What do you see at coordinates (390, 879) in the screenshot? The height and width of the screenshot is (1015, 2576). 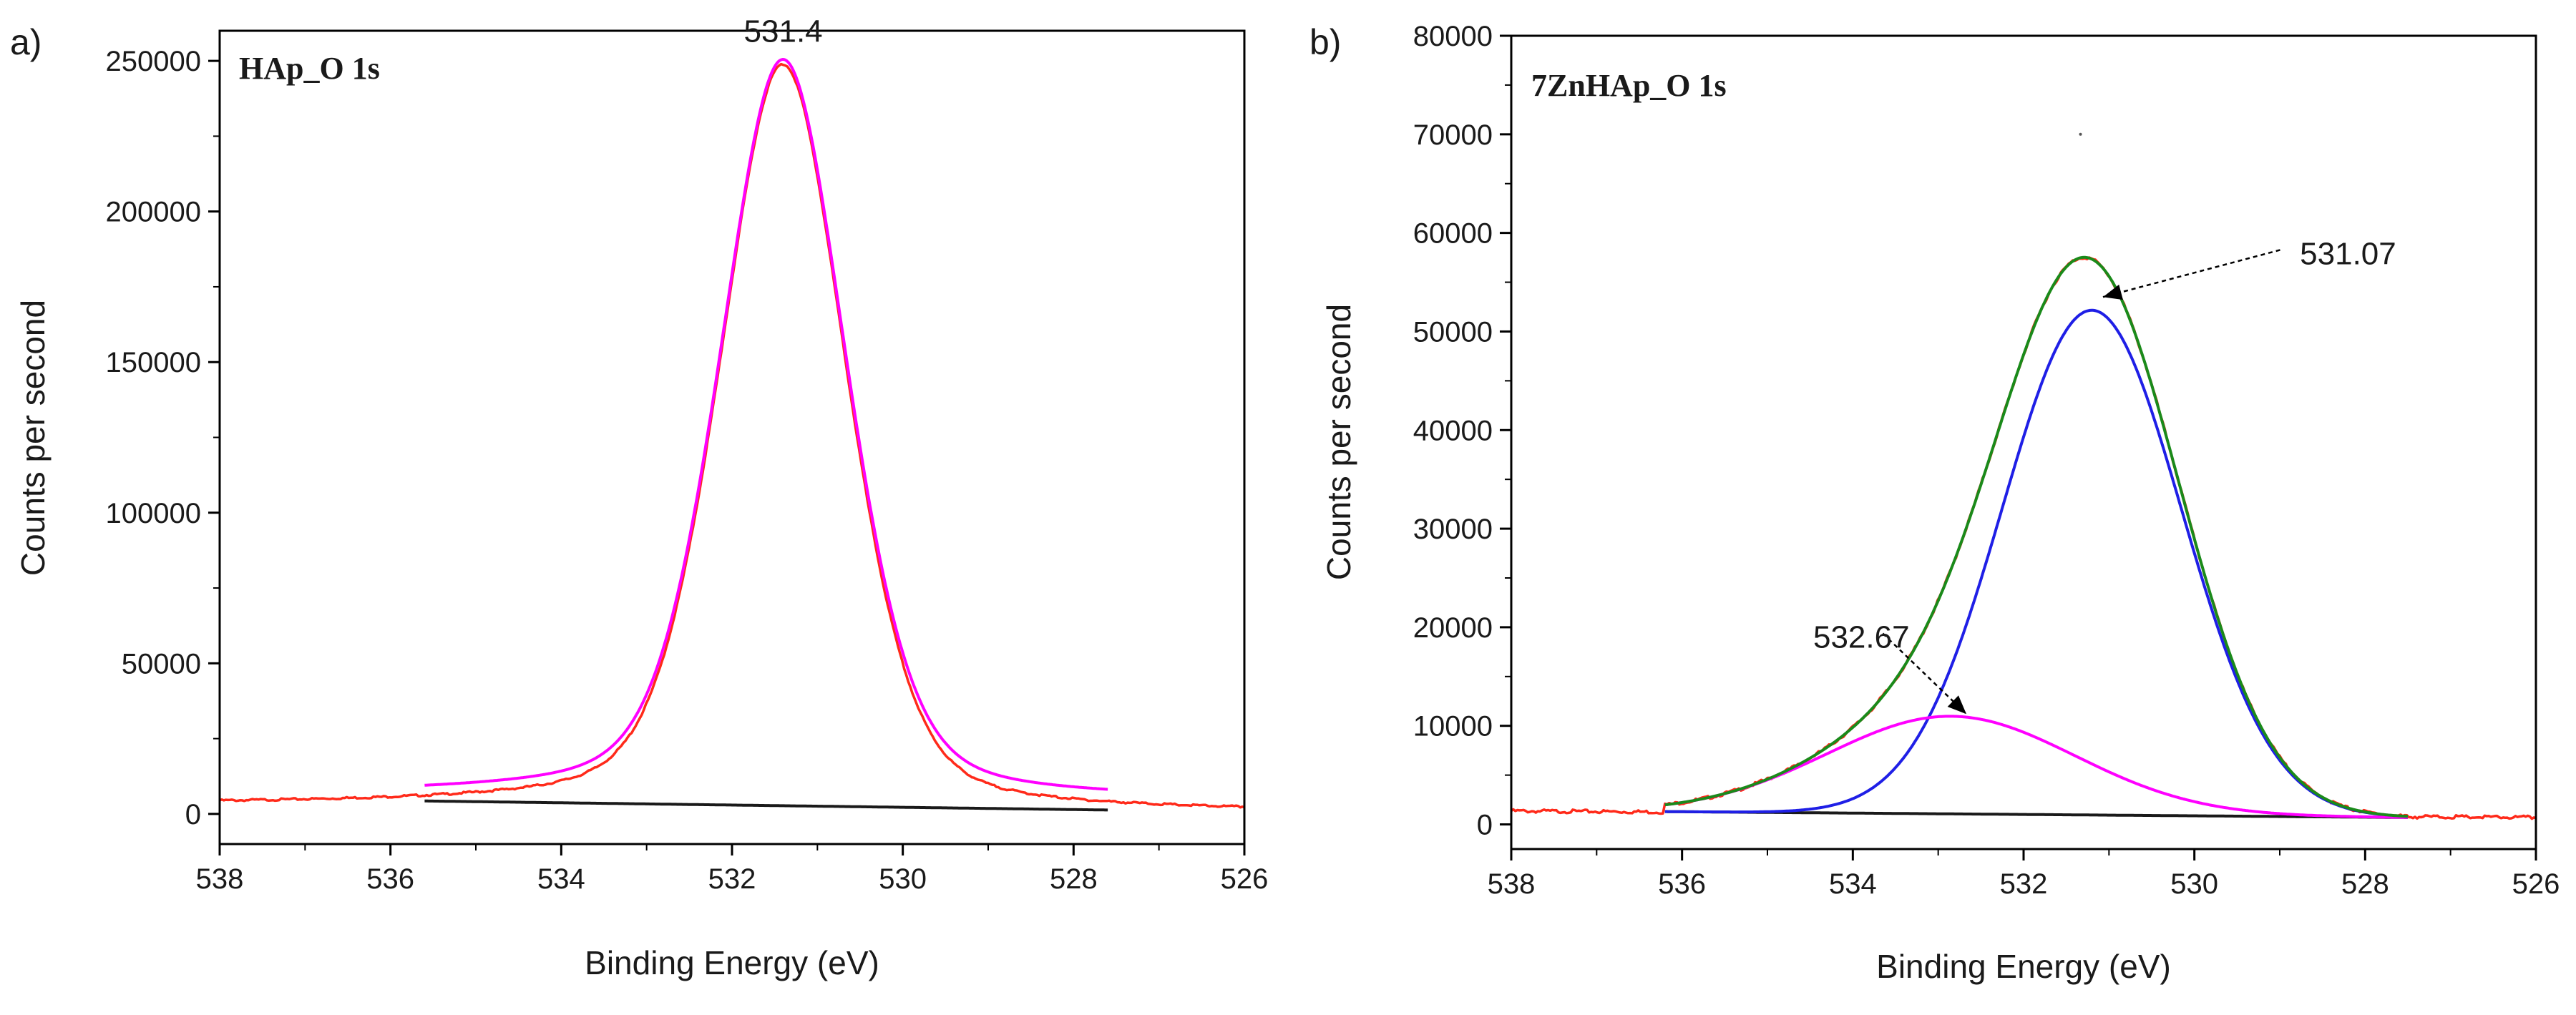 I see `panel-a-x-tick-label: 536` at bounding box center [390, 879].